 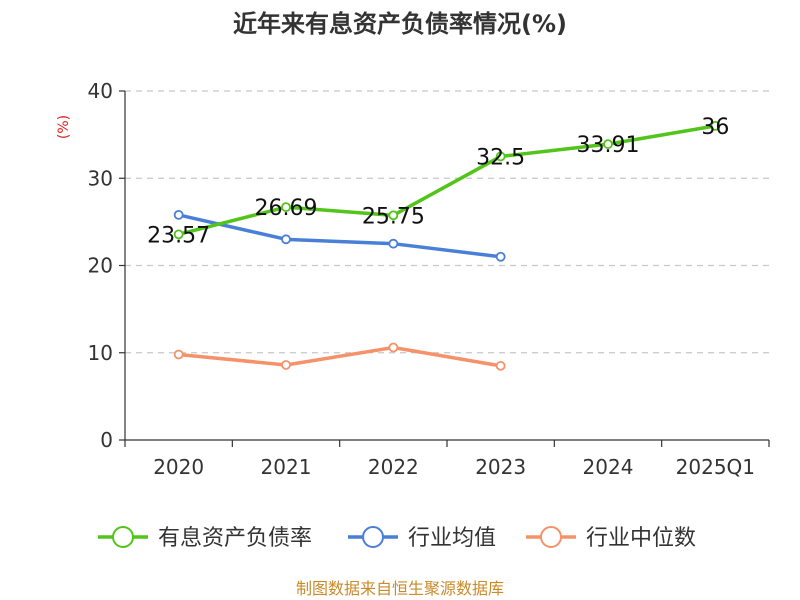 What do you see at coordinates (235, 538) in the screenshot?
I see `legend-label: 有息资产负债率` at bounding box center [235, 538].